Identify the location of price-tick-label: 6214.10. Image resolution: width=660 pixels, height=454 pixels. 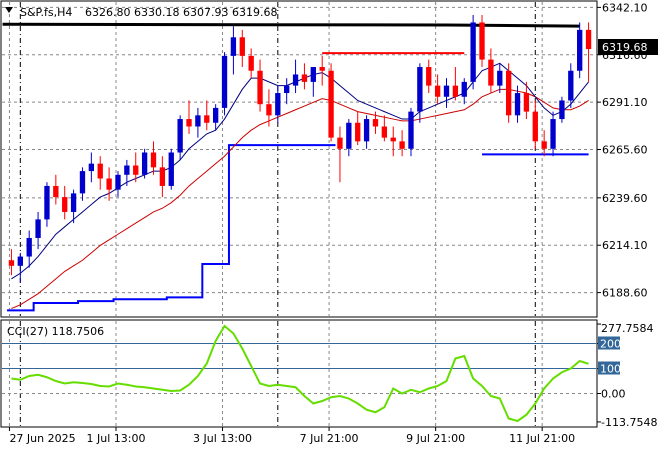
(625, 245).